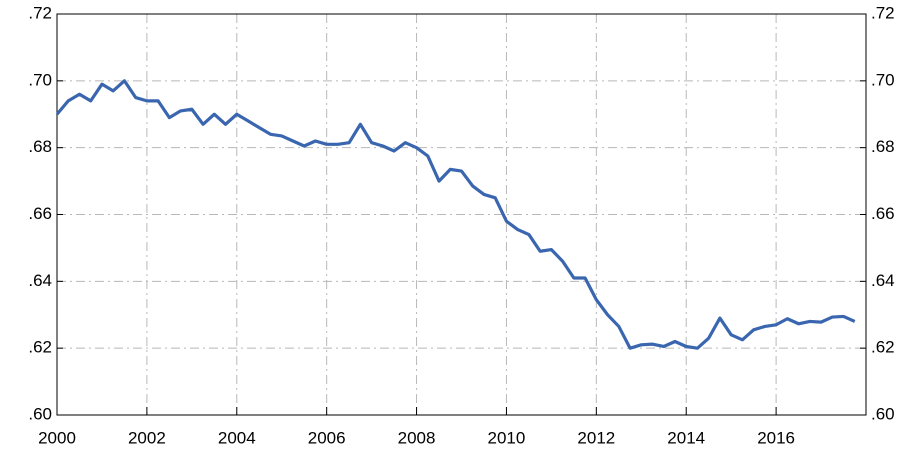 The image size is (909, 454). What do you see at coordinates (40, 347) in the screenshot?
I see `y-tick-label: .62` at bounding box center [40, 347].